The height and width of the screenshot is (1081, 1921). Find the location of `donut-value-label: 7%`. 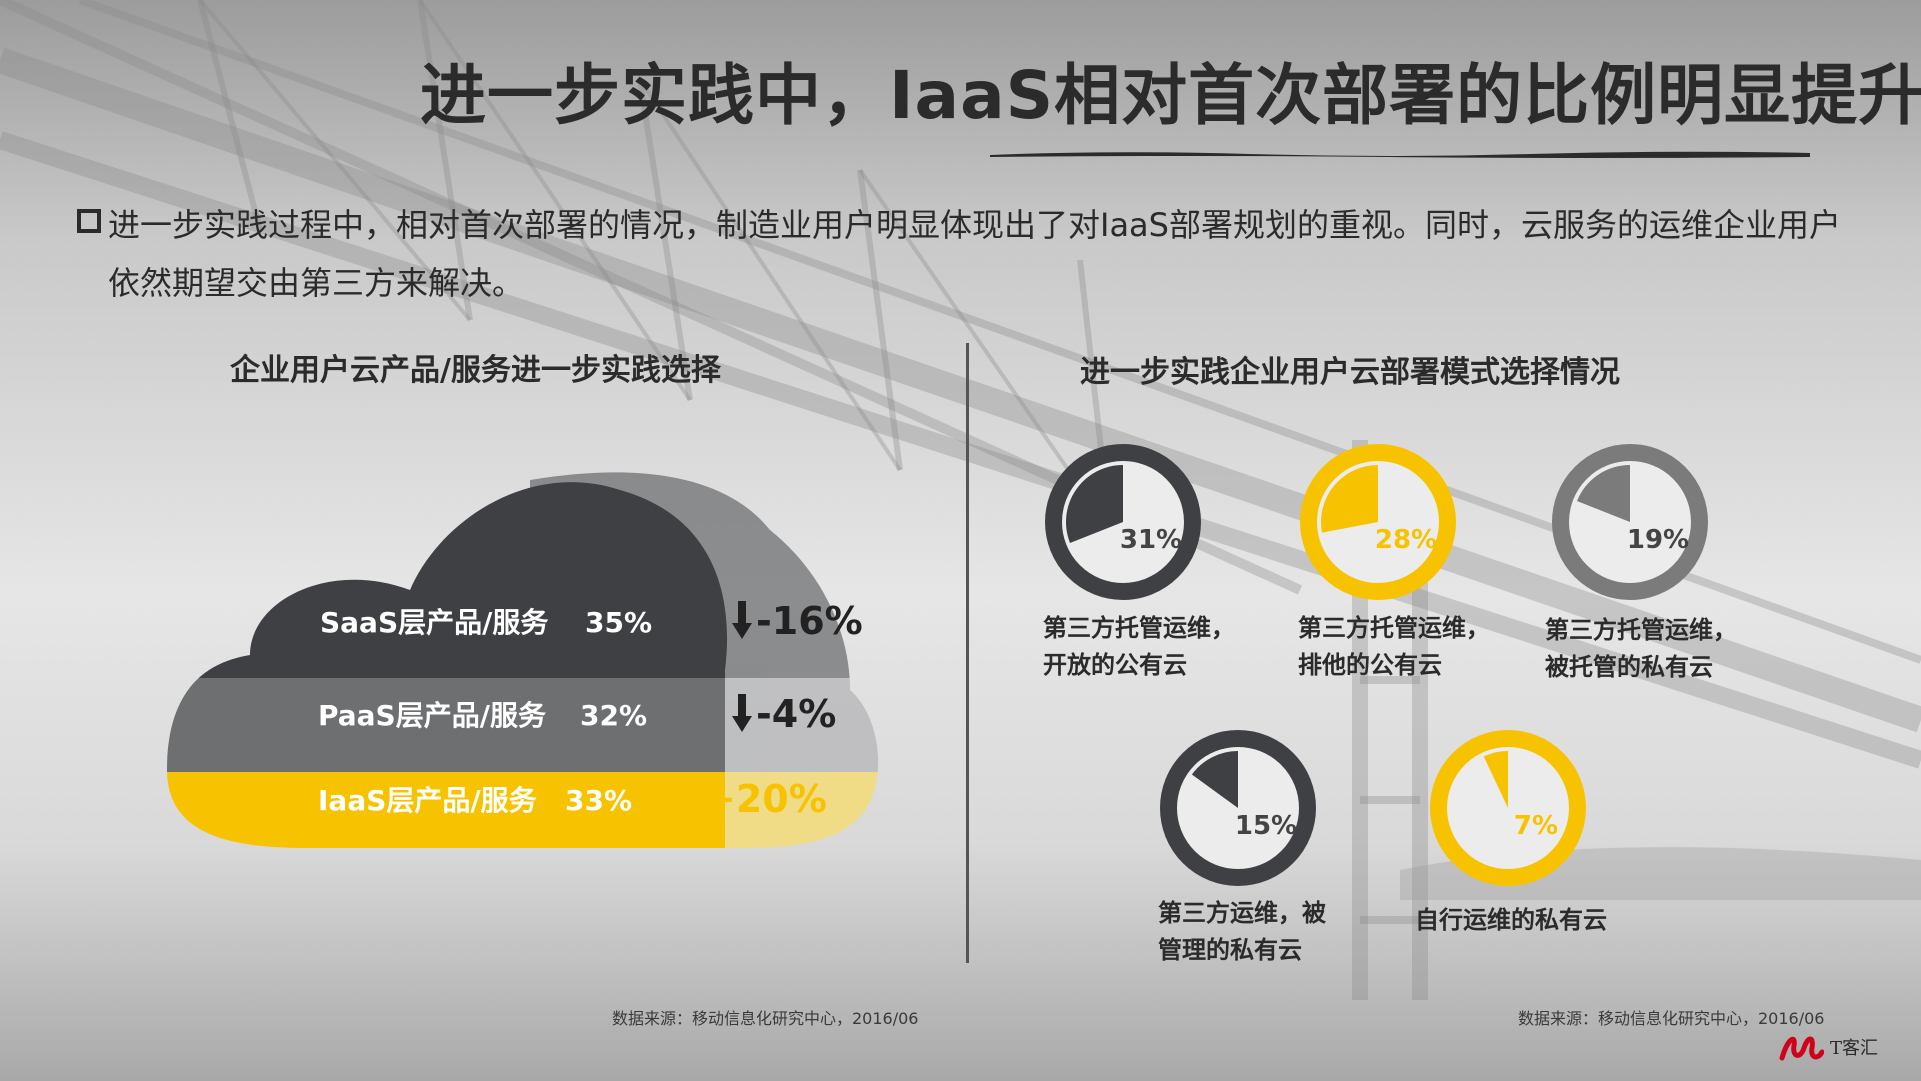

donut-value-label: 7% is located at coordinates (1536, 826).